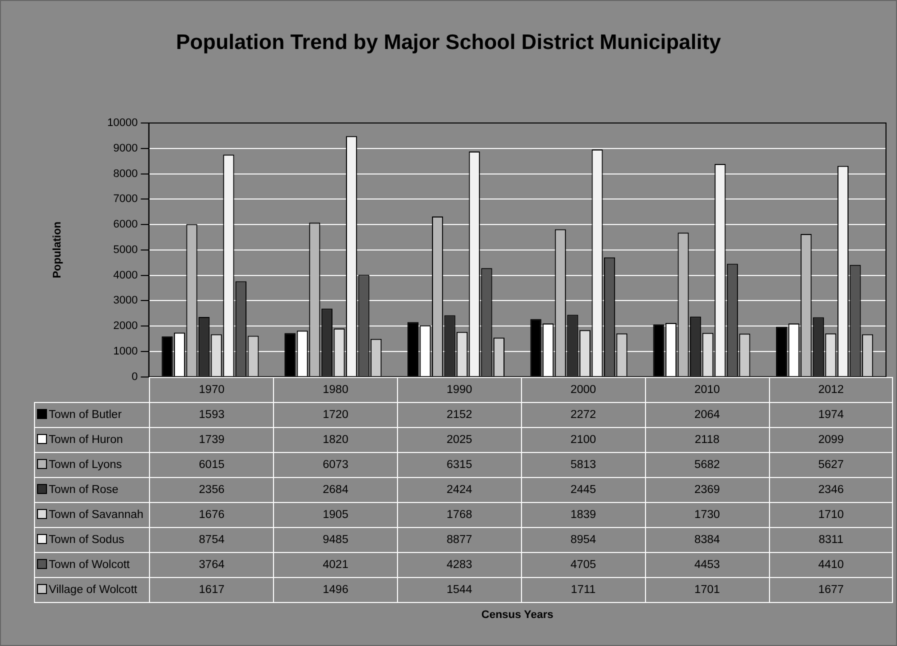 The image size is (897, 646). Describe the element at coordinates (125, 174) in the screenshot. I see `y-tick-label: 8000` at that location.